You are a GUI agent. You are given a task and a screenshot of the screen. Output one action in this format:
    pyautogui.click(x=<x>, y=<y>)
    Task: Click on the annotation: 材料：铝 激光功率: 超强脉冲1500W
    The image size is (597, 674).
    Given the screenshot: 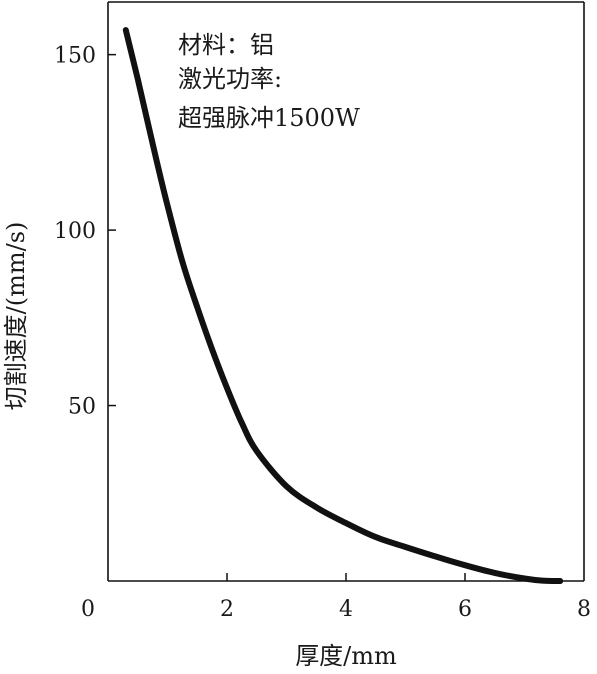 What is the action you would take?
    pyautogui.click(x=269, y=81)
    